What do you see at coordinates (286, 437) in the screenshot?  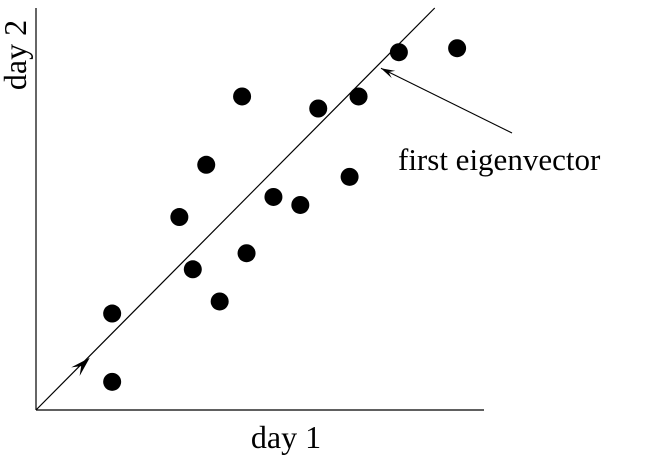 I see `x-axis-label: day 1` at bounding box center [286, 437].